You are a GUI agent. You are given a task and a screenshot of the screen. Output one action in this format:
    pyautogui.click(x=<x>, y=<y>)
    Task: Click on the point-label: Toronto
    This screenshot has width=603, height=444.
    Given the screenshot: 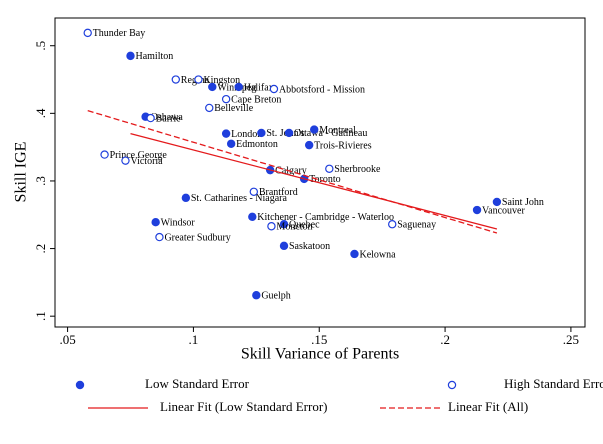 What is the action you would take?
    pyautogui.click(x=325, y=179)
    